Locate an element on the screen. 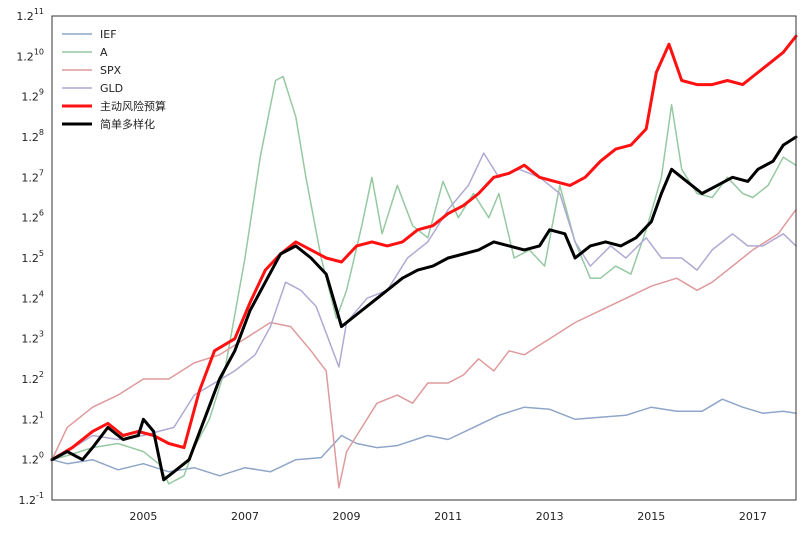 The height and width of the screenshot is (533, 812). y-tick-exponent: 5 is located at coordinates (41, 253).